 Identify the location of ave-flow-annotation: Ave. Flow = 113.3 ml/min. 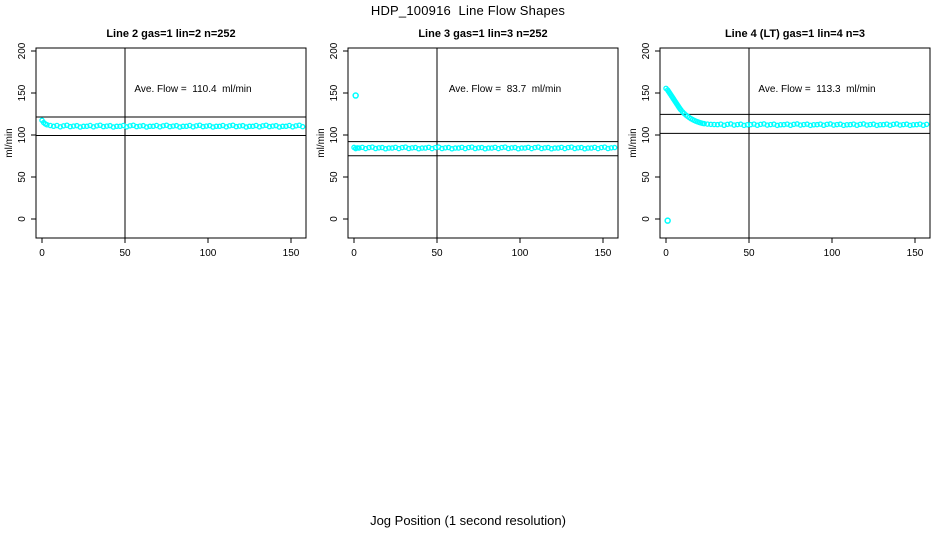
(816, 89).